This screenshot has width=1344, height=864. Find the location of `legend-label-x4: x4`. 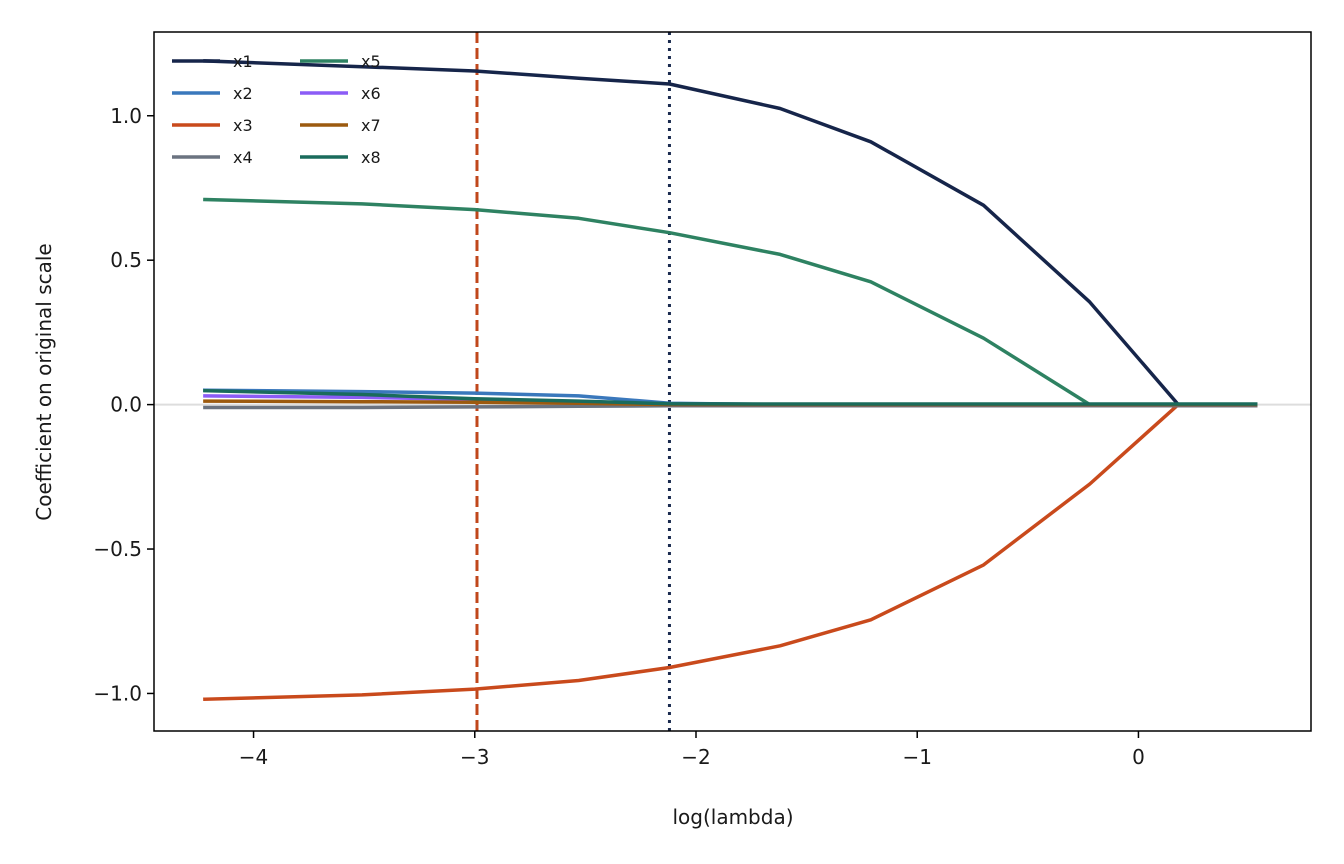

legend-label-x4: x4 is located at coordinates (243, 157).